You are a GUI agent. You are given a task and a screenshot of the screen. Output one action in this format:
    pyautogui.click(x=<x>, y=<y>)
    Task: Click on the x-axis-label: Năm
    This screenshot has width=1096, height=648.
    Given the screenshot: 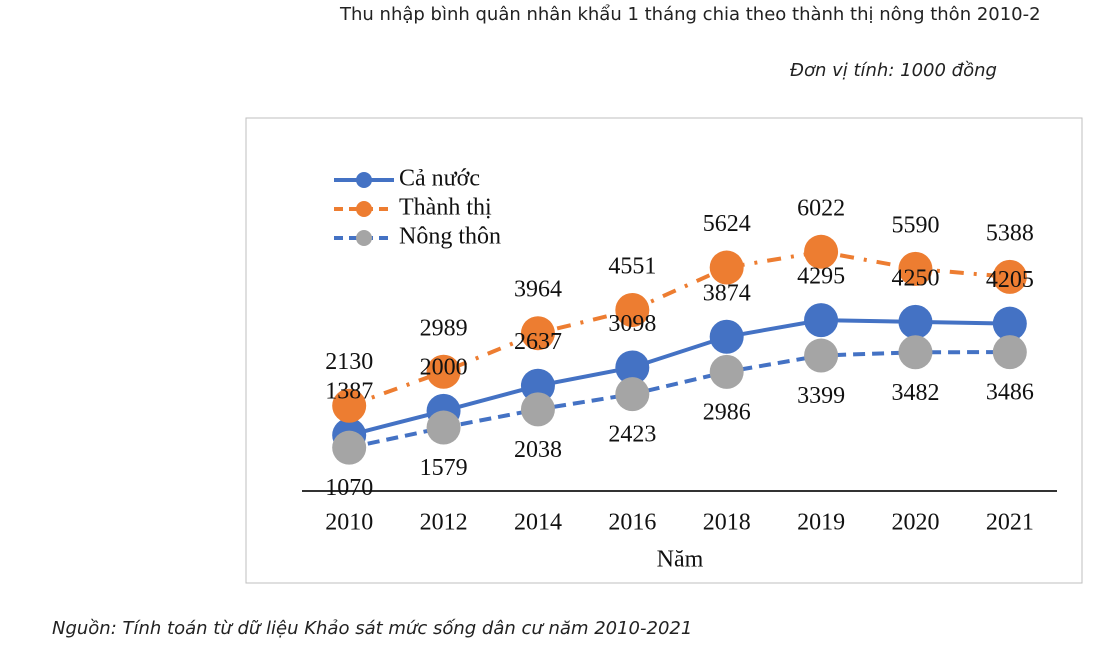 What is the action you would take?
    pyautogui.click(x=680, y=560)
    